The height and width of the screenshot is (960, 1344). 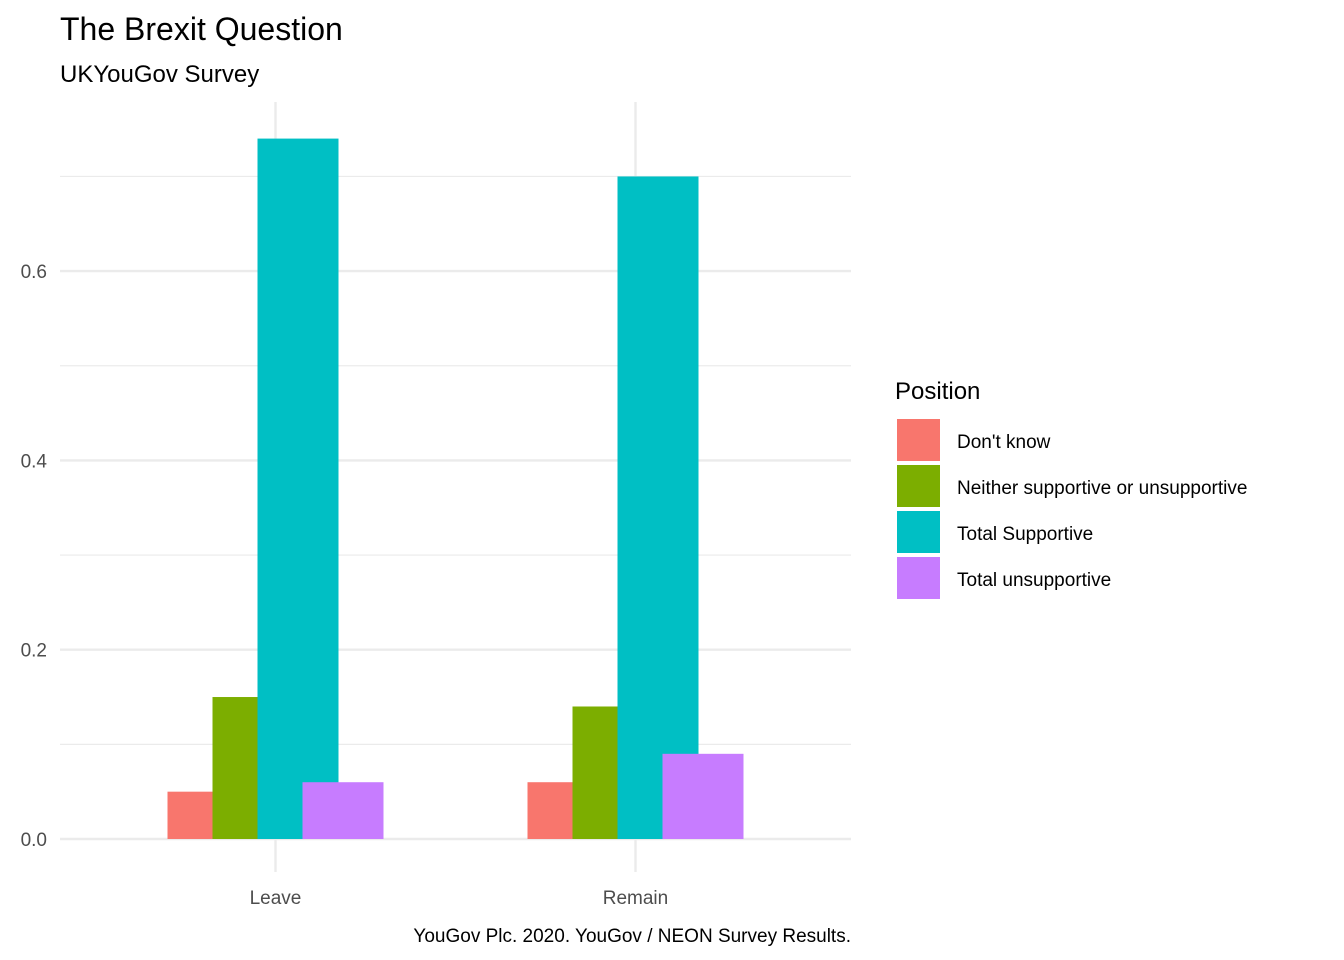 I want to click on legend-label: Neither supportive or unsupportive, so click(x=1102, y=488).